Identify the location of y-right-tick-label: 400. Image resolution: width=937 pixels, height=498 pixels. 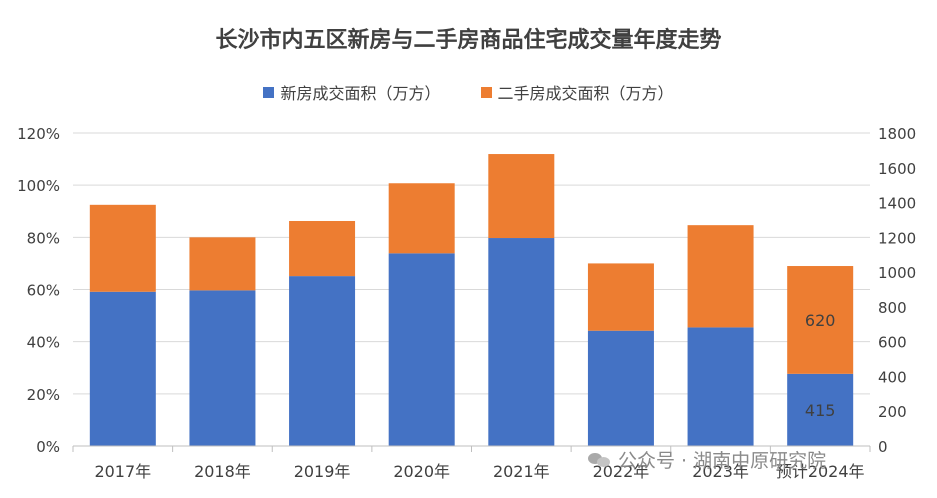
(892, 377).